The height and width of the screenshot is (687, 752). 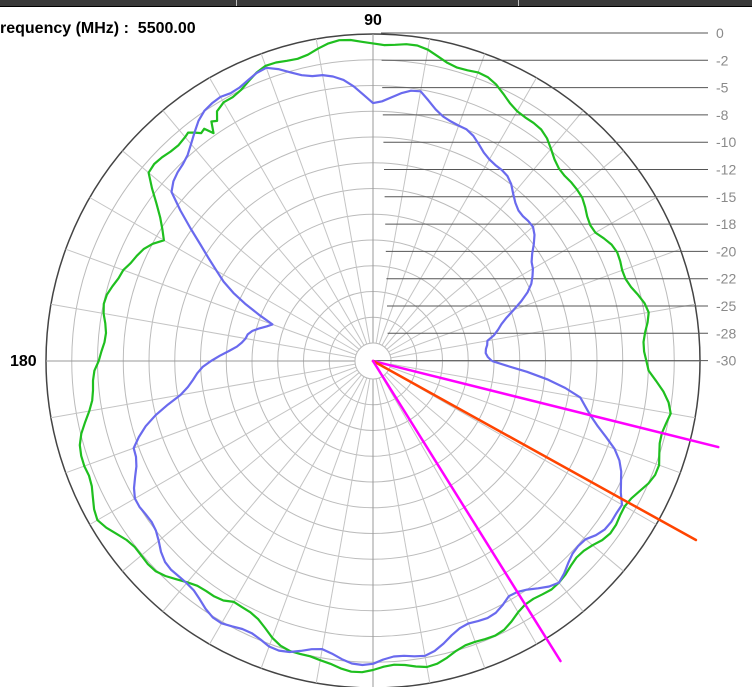 What do you see at coordinates (726, 170) in the screenshot?
I see `radial-tick-label: -12` at bounding box center [726, 170].